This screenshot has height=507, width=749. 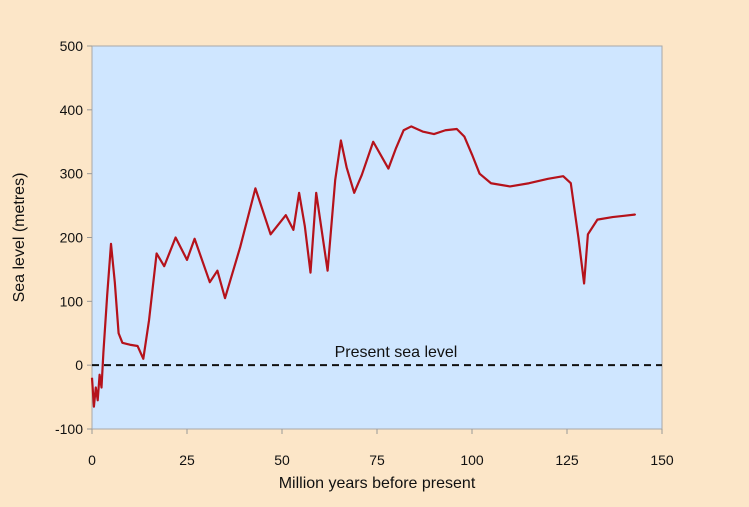 I want to click on y-tick-label: 500, so click(x=72, y=46).